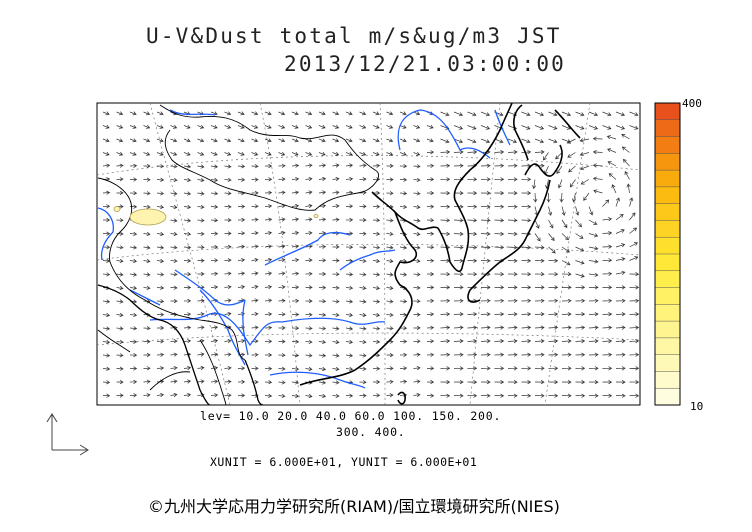  What do you see at coordinates (371, 432) in the screenshot?
I see `contour-levels-line2: 300. 400.` at bounding box center [371, 432].